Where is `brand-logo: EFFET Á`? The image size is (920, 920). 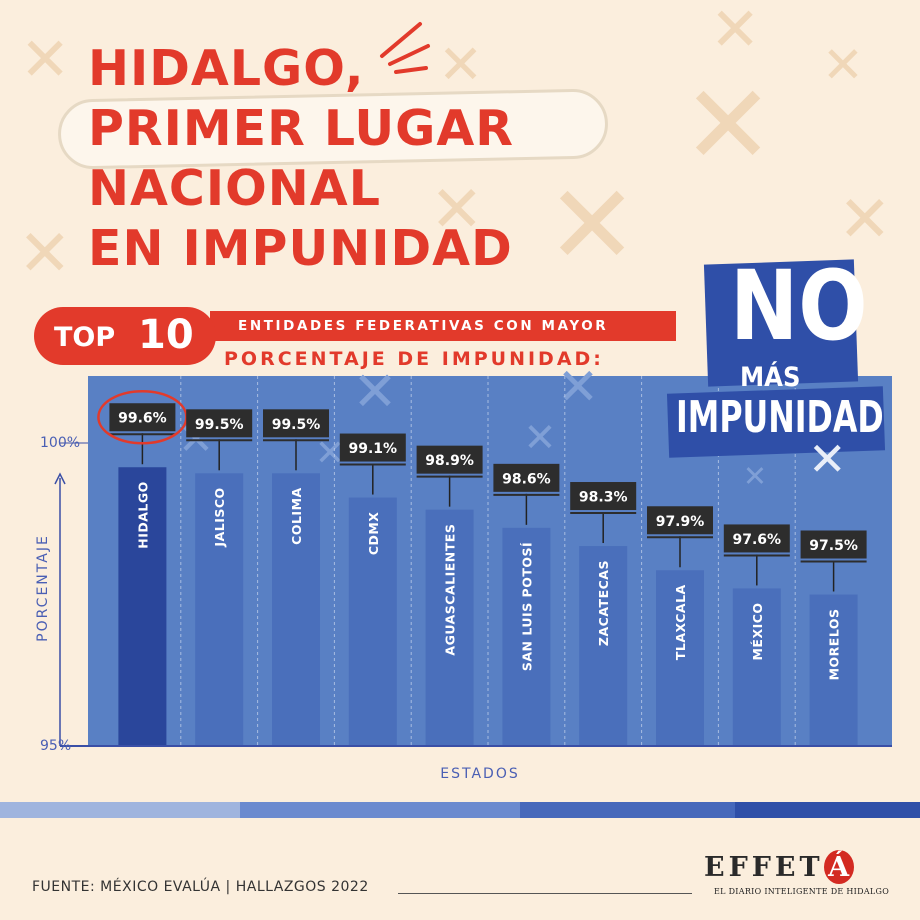 brand-logo: EFFET Á is located at coordinates (779, 867).